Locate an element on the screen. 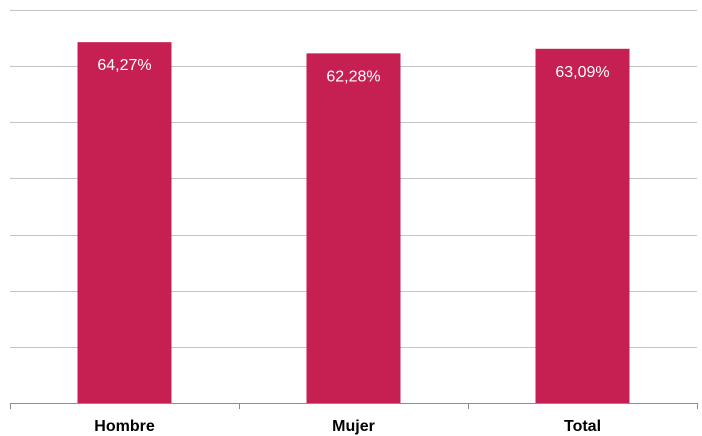 The image size is (702, 436). x-tick-label-total: Total is located at coordinates (582, 426).